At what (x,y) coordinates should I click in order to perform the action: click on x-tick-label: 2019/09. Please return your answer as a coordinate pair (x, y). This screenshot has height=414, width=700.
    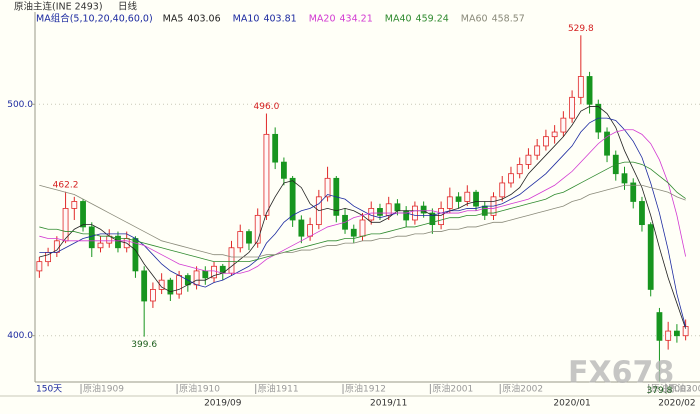
    Looking at the image, I should click on (223, 404).